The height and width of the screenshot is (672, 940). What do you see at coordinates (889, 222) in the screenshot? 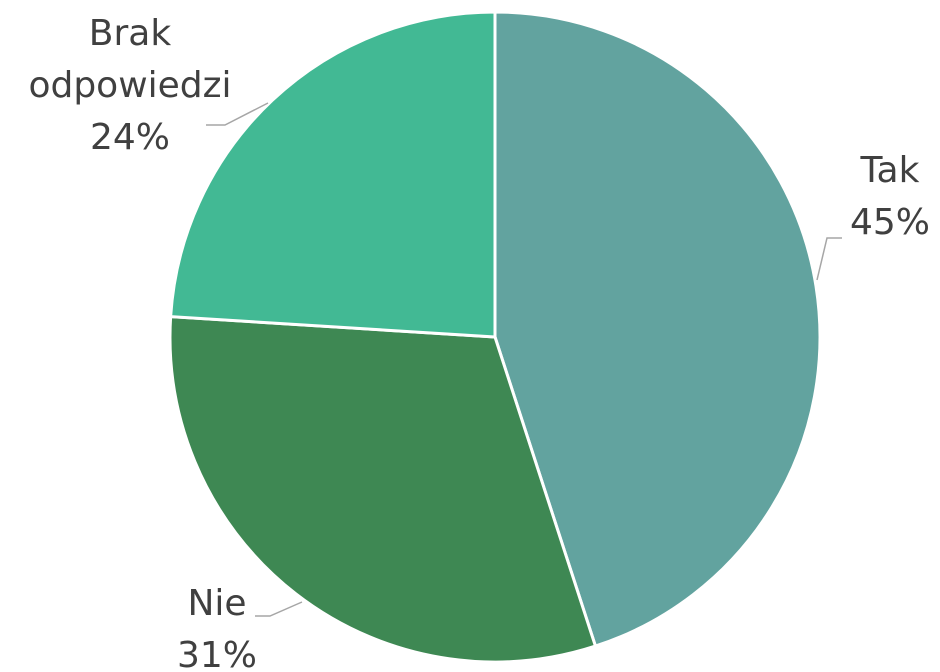
I see `value-label: 45%` at bounding box center [889, 222].